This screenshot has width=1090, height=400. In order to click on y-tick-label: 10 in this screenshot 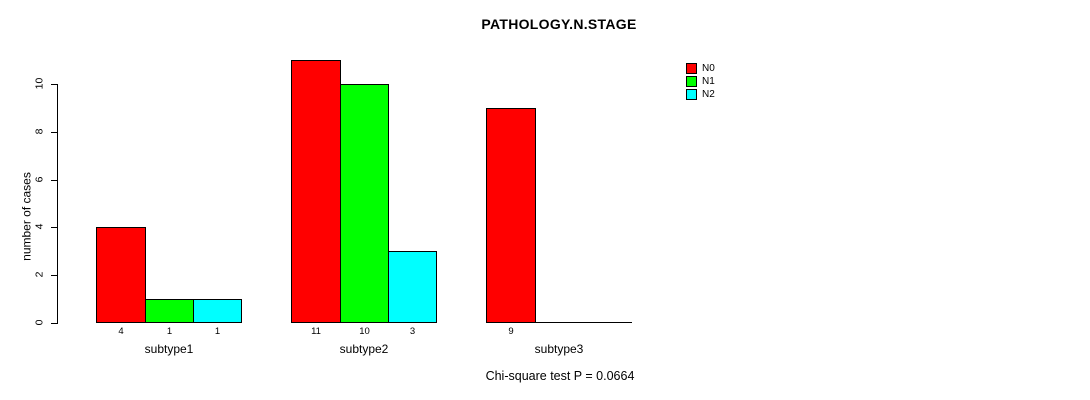, I will do `click(39, 83)`.